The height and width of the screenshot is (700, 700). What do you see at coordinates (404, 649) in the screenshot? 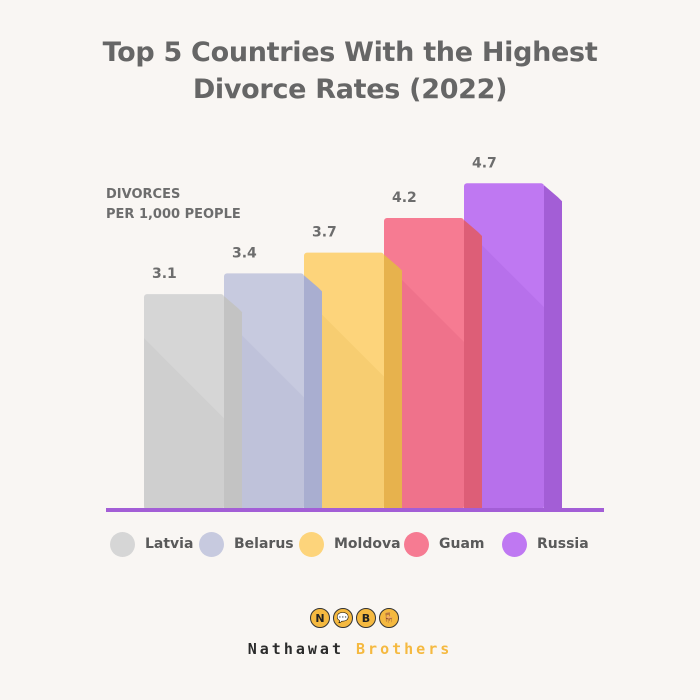
I see `brand-word-brothers: Brothers` at bounding box center [404, 649].